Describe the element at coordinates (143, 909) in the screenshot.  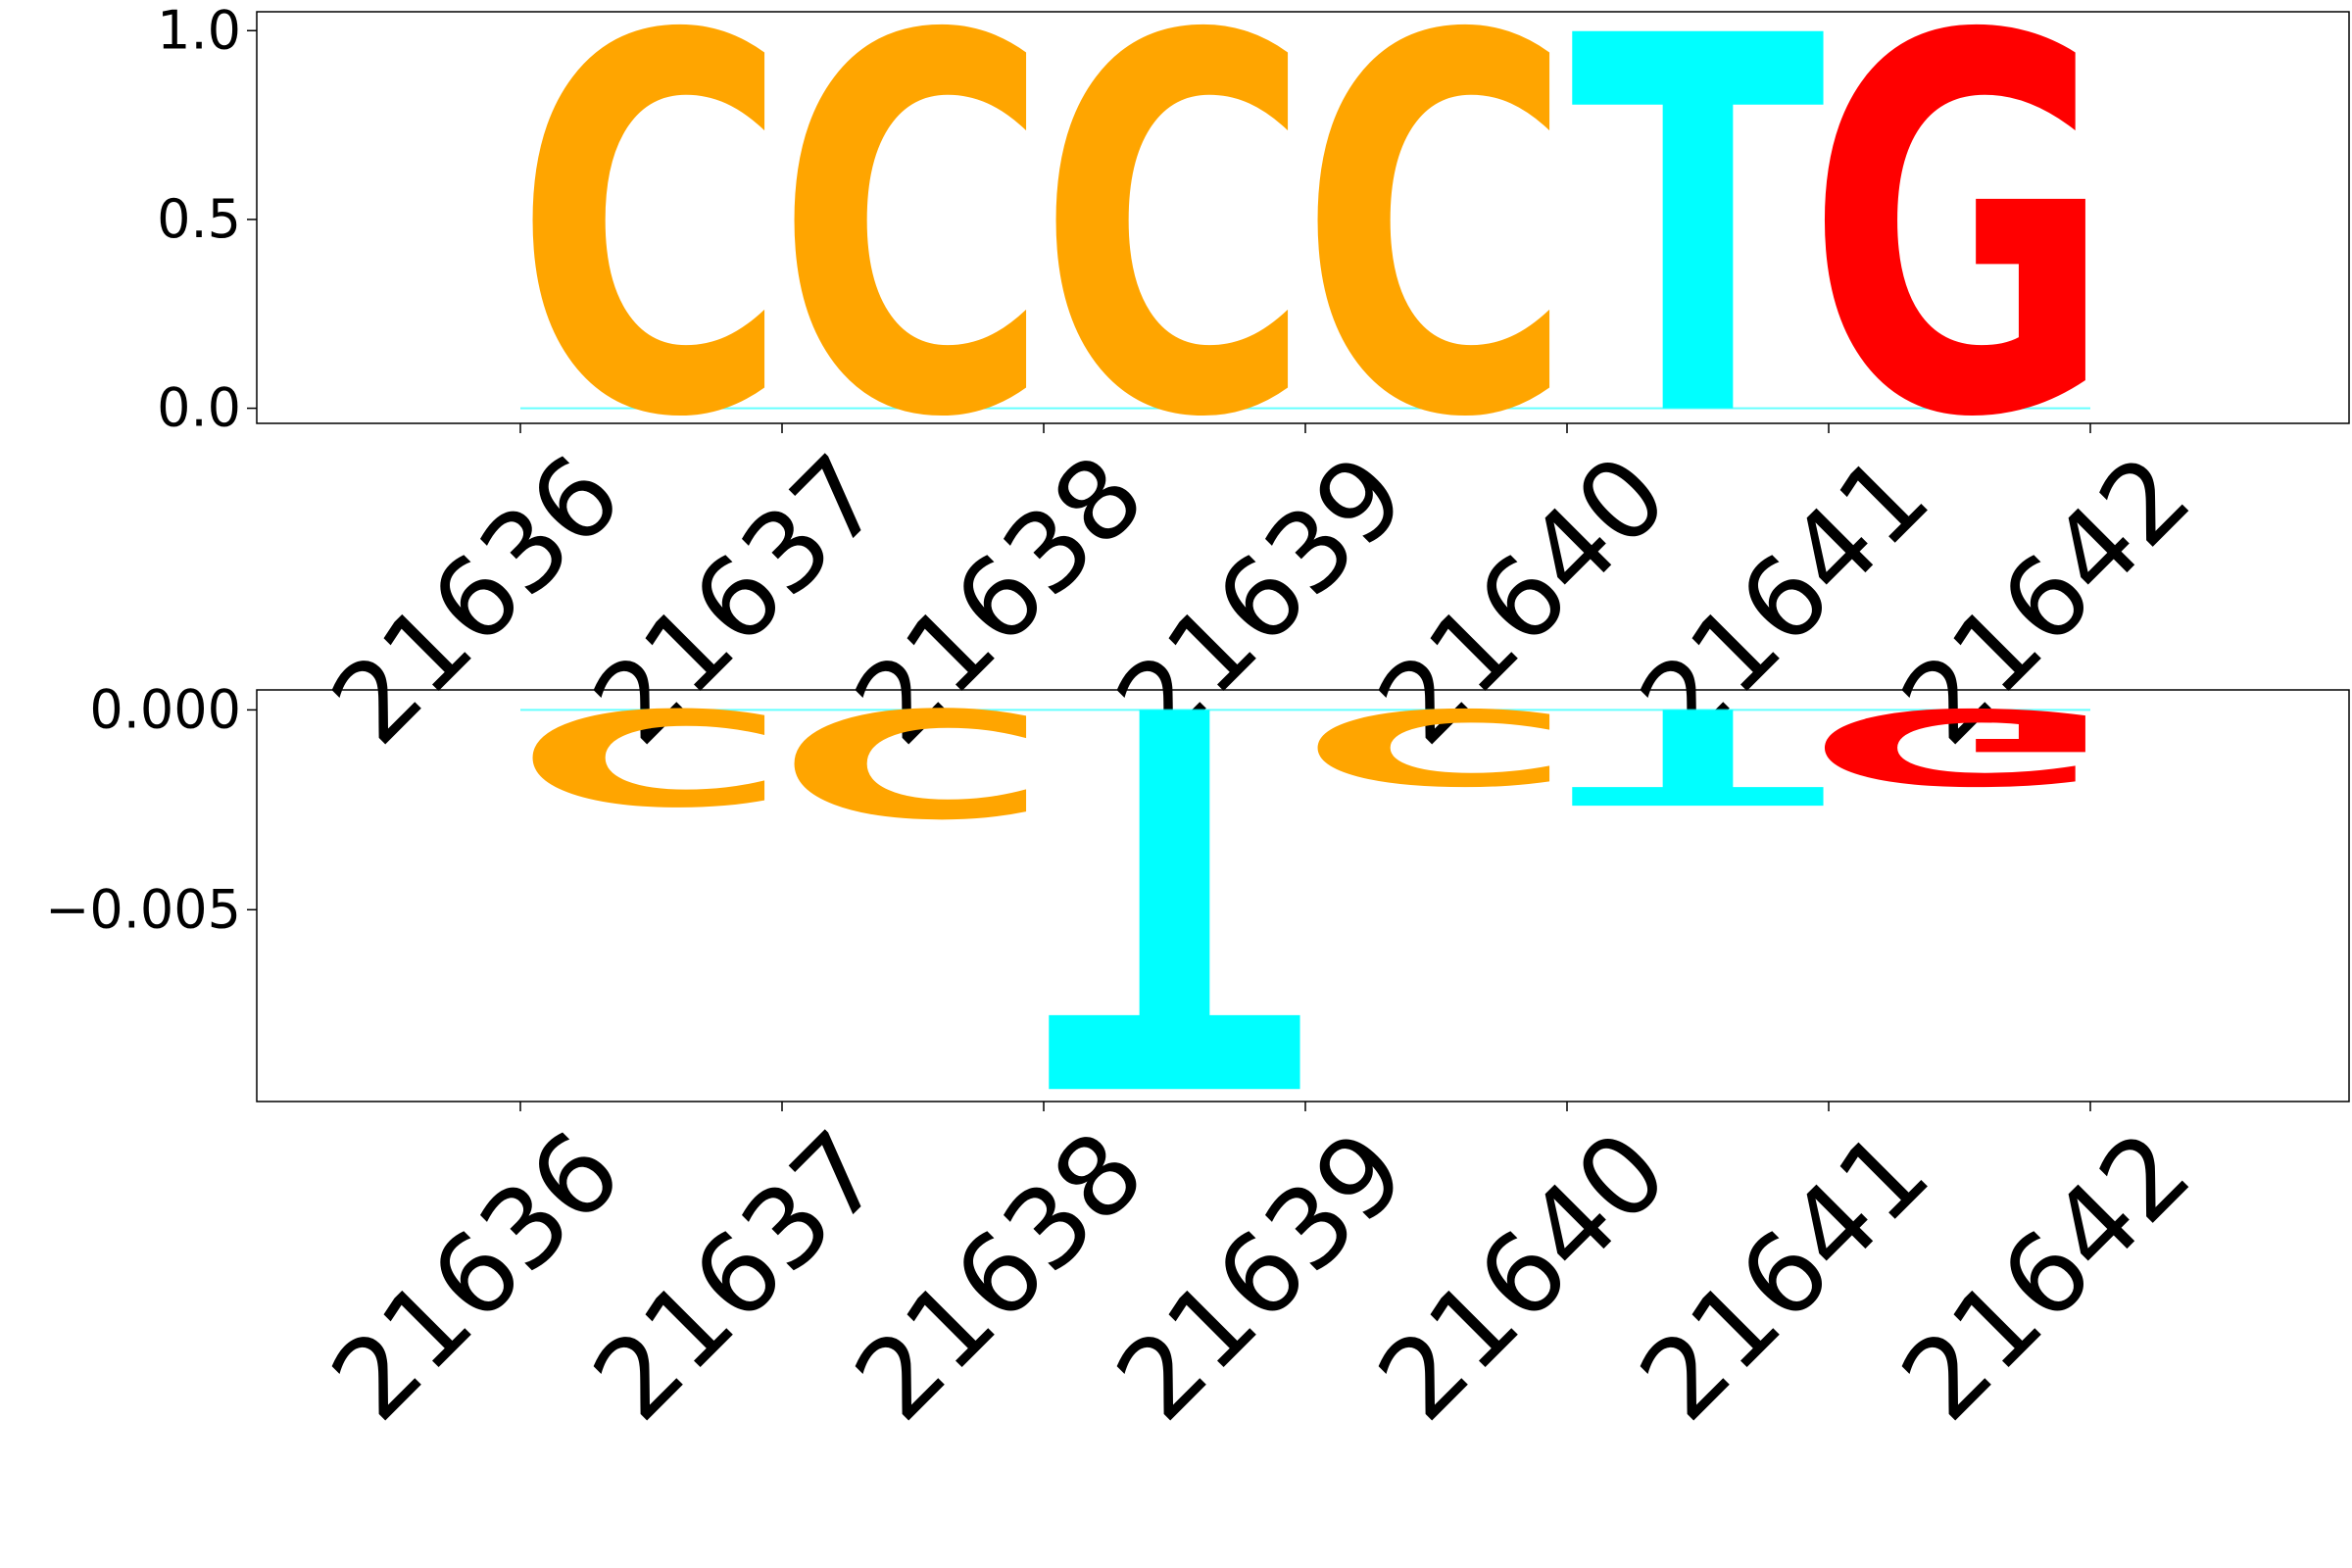
I see `y-tick-label: −0.005` at that location.